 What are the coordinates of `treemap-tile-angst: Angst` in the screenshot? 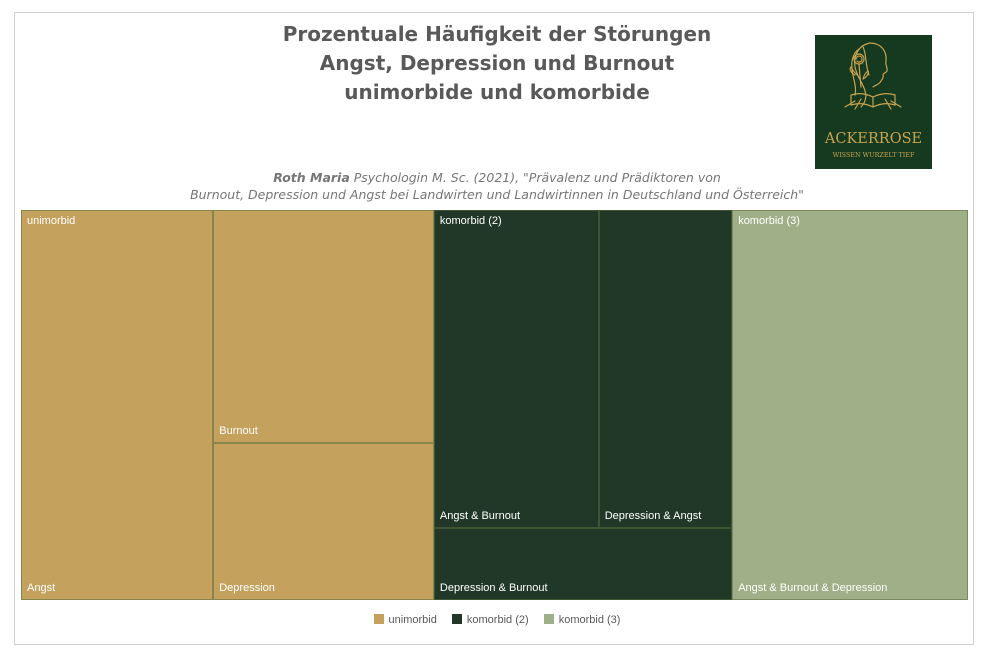 It's located at (117, 405).